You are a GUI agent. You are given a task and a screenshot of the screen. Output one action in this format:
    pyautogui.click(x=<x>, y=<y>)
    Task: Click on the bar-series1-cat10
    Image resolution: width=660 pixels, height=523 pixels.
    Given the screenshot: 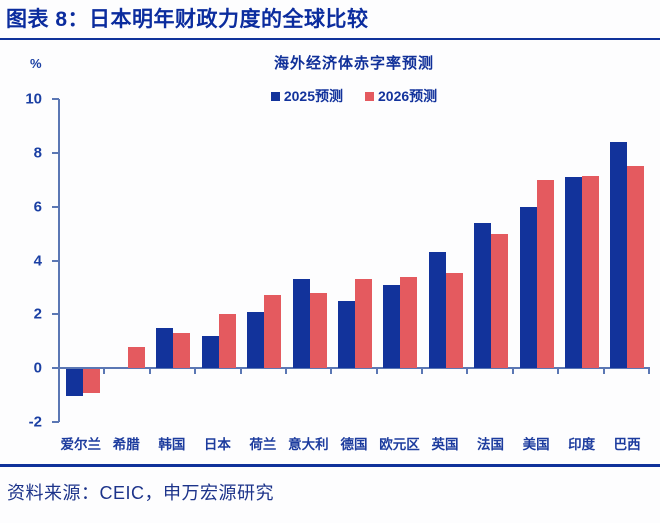 What is the action you would take?
    pyautogui.click(x=545, y=274)
    